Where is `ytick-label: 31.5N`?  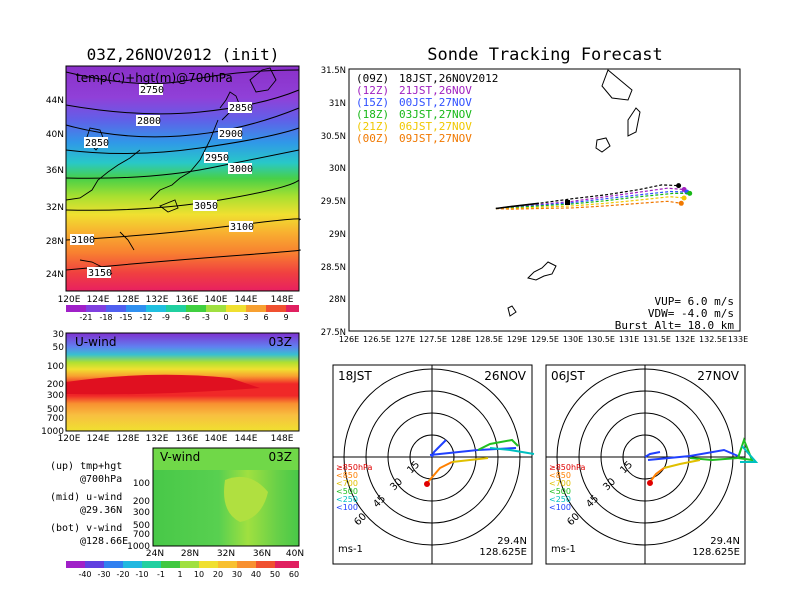
ytick-label: 31.5N is located at coordinates (333, 71).